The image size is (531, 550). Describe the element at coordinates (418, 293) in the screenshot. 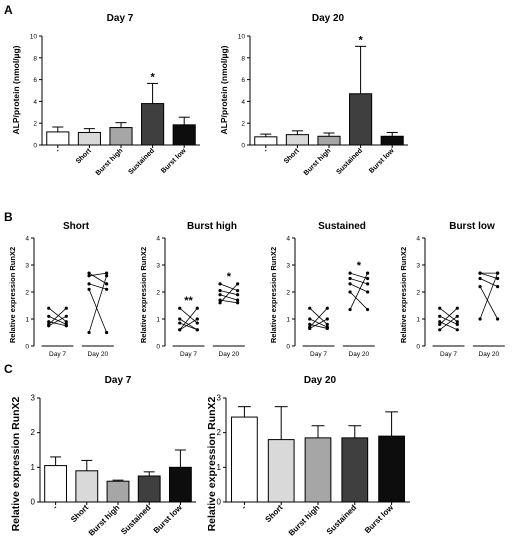

I see `panel-b-burstlow-y-tick-label: 2` at that location.